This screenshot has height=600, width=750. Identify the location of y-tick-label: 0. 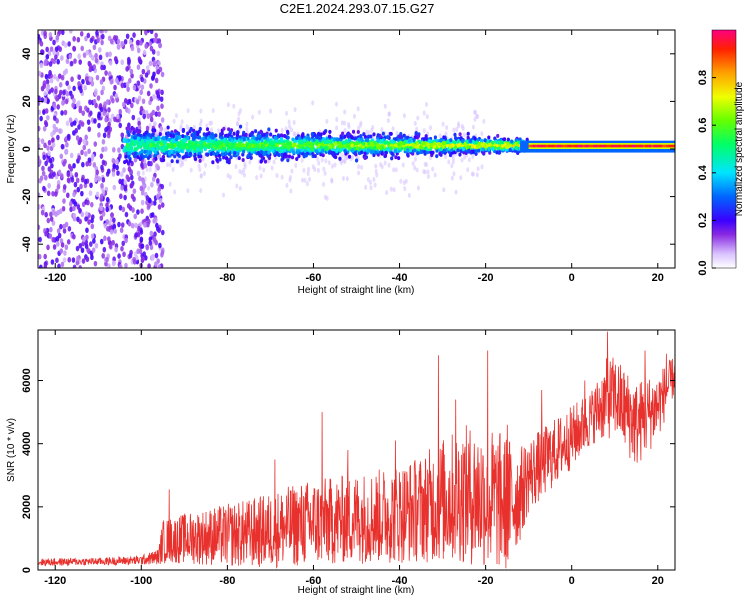
(27, 570).